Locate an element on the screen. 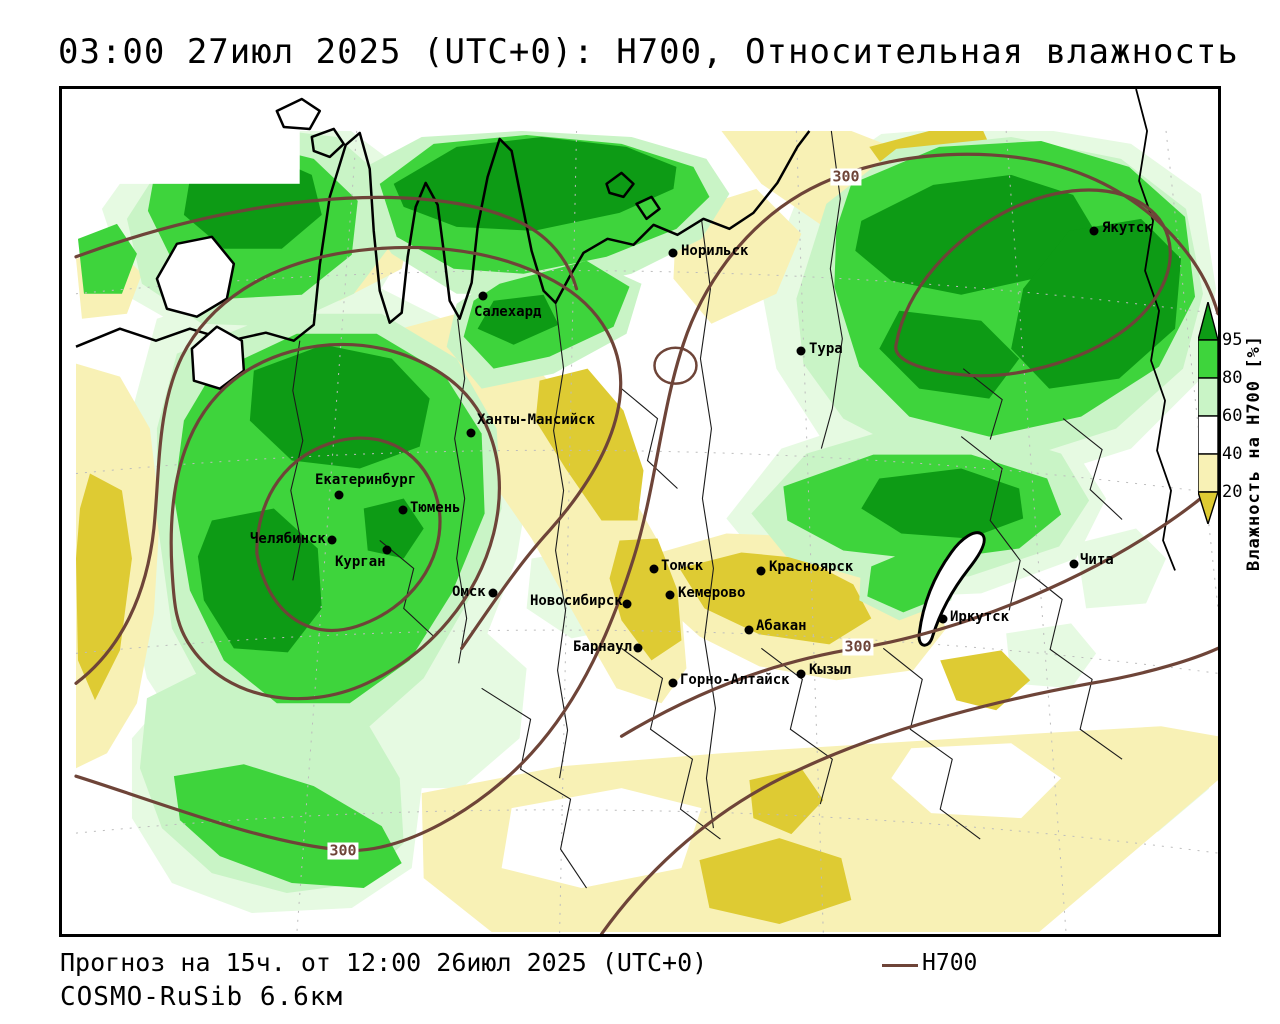 This screenshot has width=1280, height=1024. colorbar-axis-label: Влажность на H700 [%] is located at coordinates (1254, 453).